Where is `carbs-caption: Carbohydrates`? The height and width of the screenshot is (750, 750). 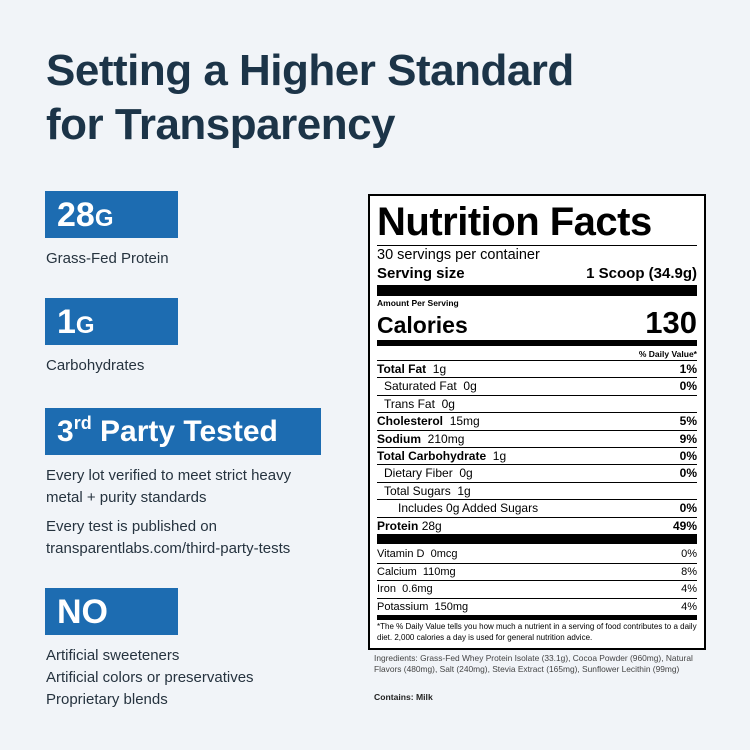
carbs-caption: Carbohydrates is located at coordinates (95, 365).